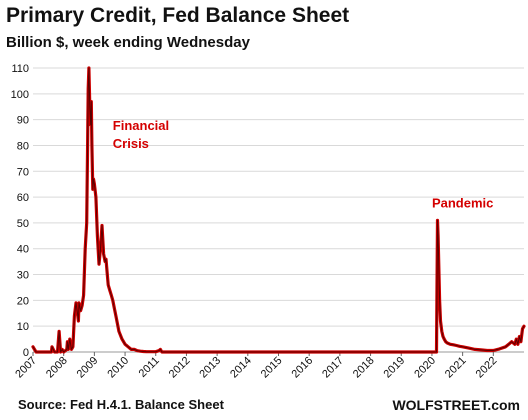 This screenshot has width=528, height=420. What do you see at coordinates (23, 198) in the screenshot?
I see `y-tick-label: 60` at bounding box center [23, 198].